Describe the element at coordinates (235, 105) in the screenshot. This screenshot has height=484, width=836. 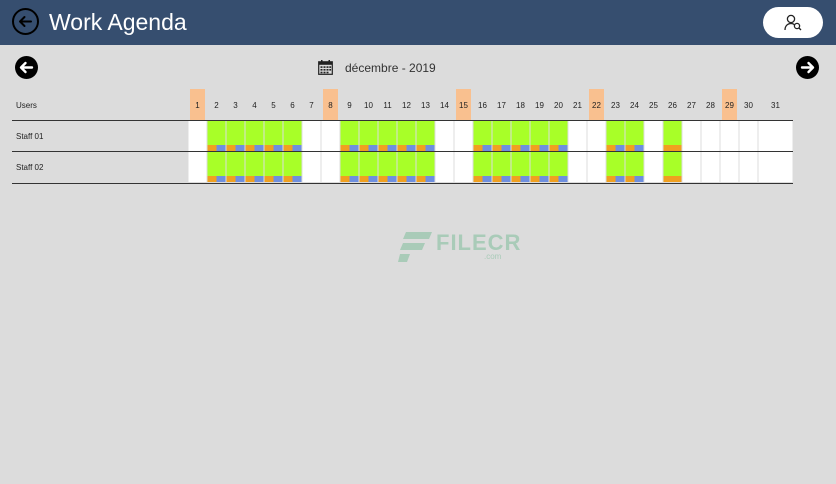
I see `day-header-3: 3` at that location.